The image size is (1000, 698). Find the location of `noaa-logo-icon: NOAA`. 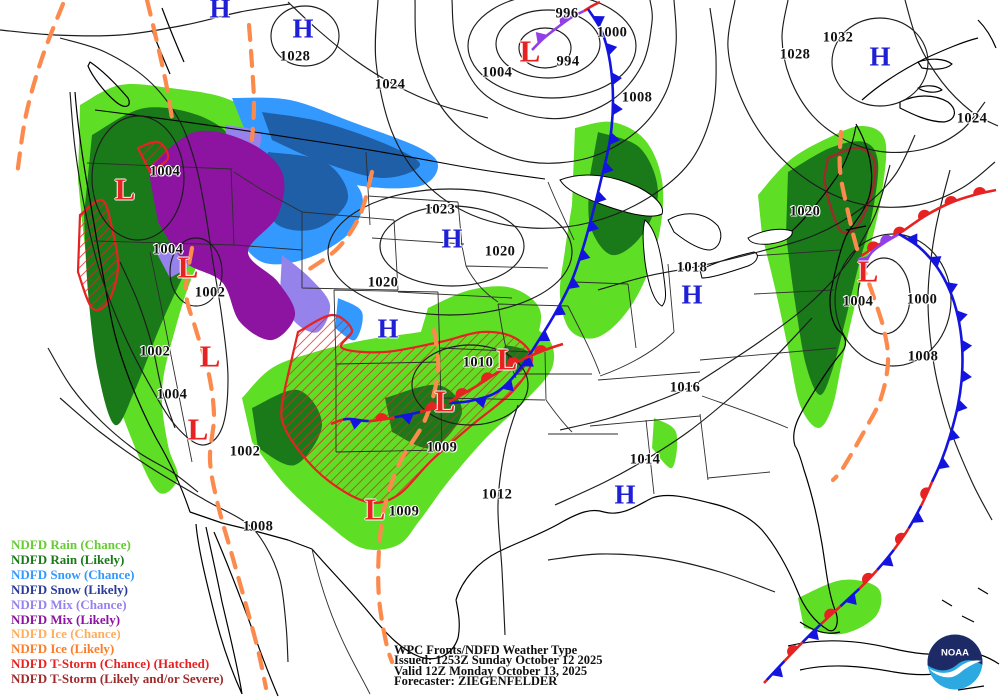

noaa-logo-icon: NOAA is located at coordinates (955, 662).